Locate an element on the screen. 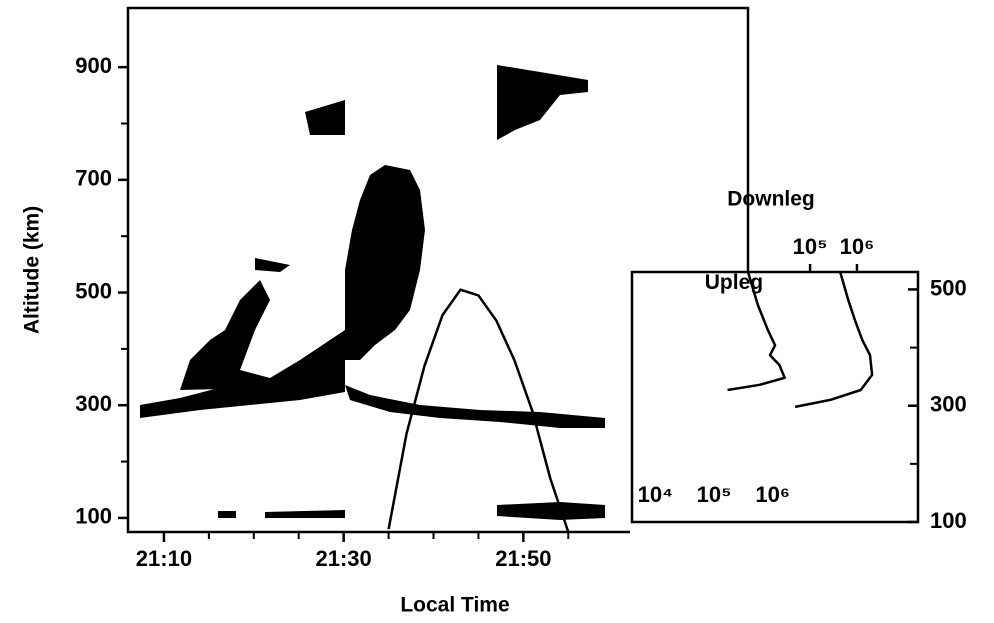 This screenshot has height=623, width=994. inset-frame is located at coordinates (775, 397).